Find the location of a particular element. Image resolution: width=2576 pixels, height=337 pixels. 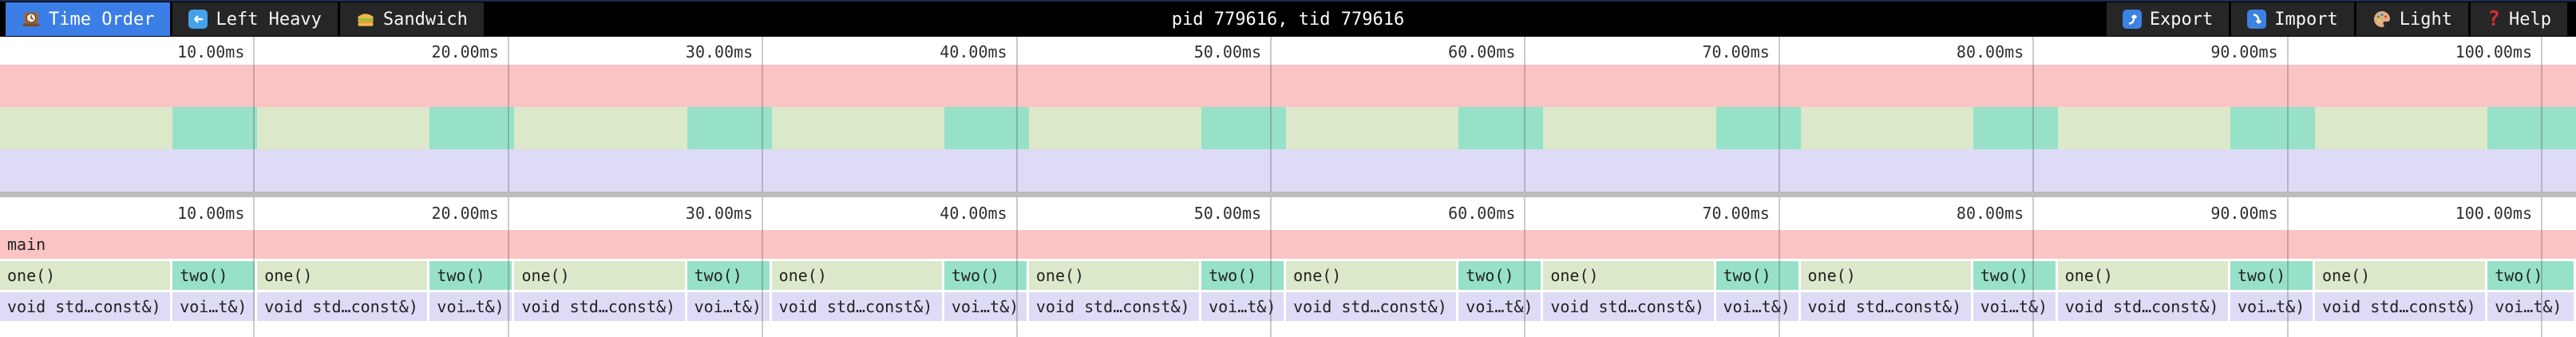

palette-icon is located at coordinates (2382, 19).